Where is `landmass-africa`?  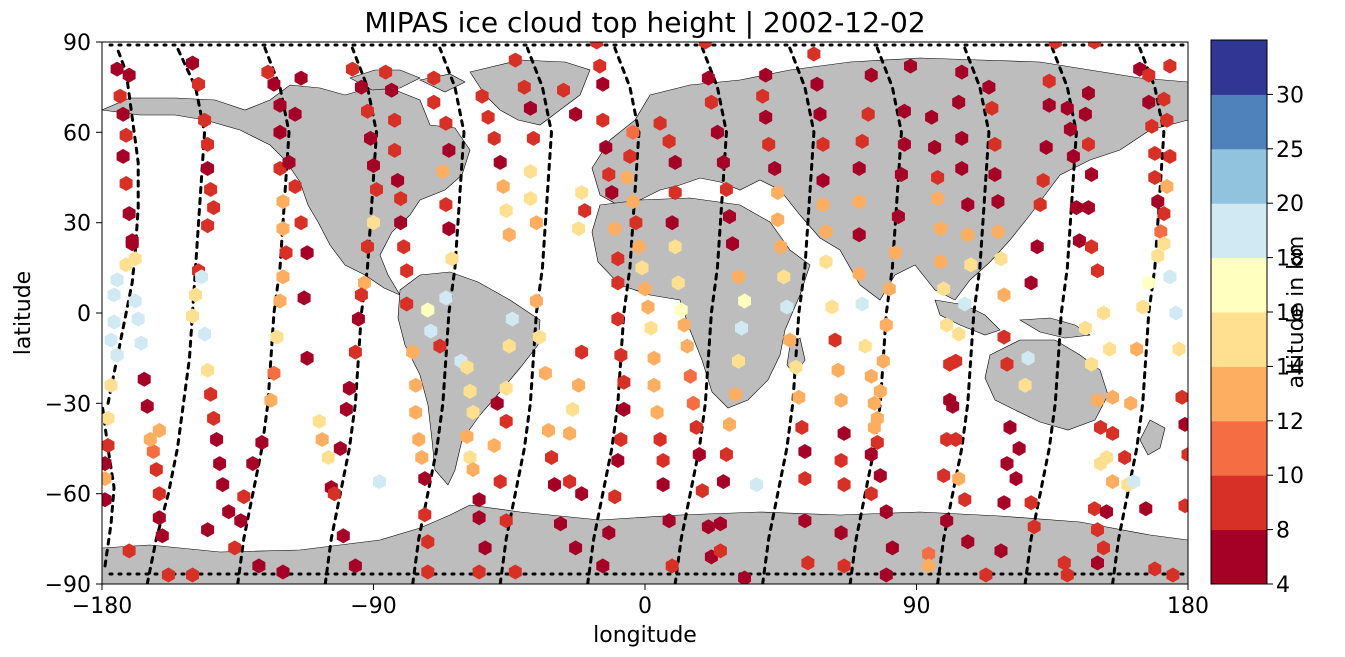 landmass-africa is located at coordinates (701, 303).